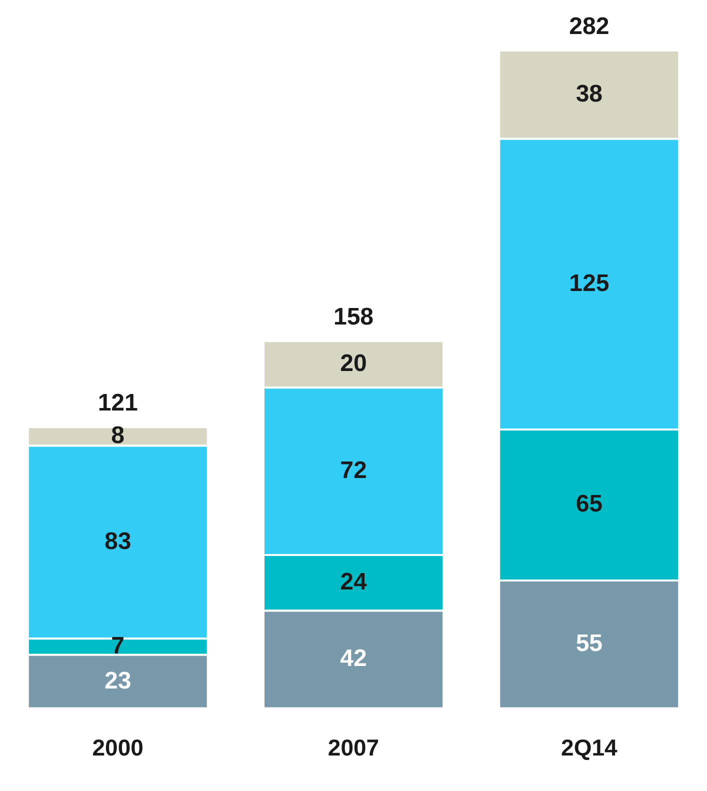  I want to click on data-label: 20, so click(353, 363).